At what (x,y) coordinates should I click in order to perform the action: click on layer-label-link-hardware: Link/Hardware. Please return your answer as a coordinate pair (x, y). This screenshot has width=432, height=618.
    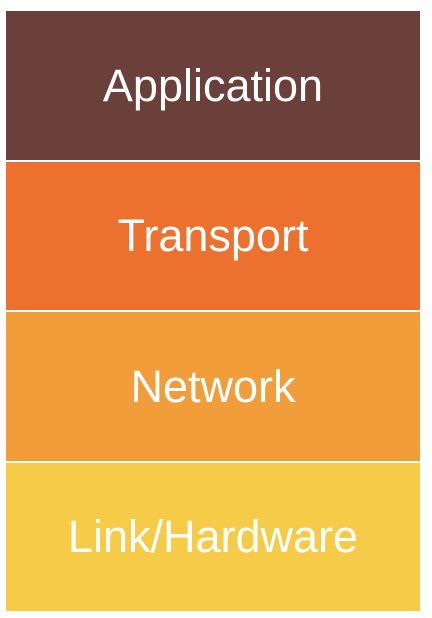
    Looking at the image, I should click on (213, 537).